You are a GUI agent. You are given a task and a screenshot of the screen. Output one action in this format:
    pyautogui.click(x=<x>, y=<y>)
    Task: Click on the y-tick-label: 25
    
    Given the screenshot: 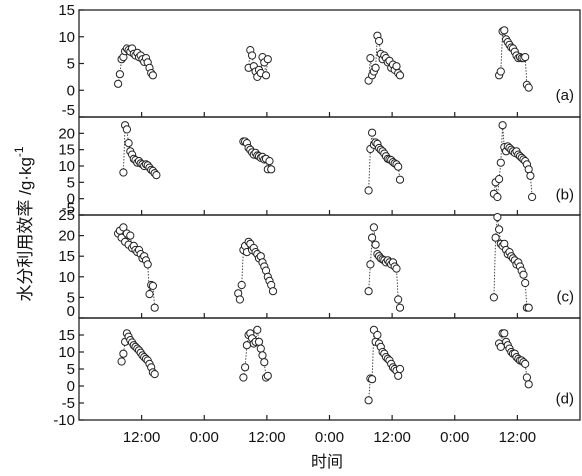 What is the action you would take?
    pyautogui.click(x=66, y=215)
    